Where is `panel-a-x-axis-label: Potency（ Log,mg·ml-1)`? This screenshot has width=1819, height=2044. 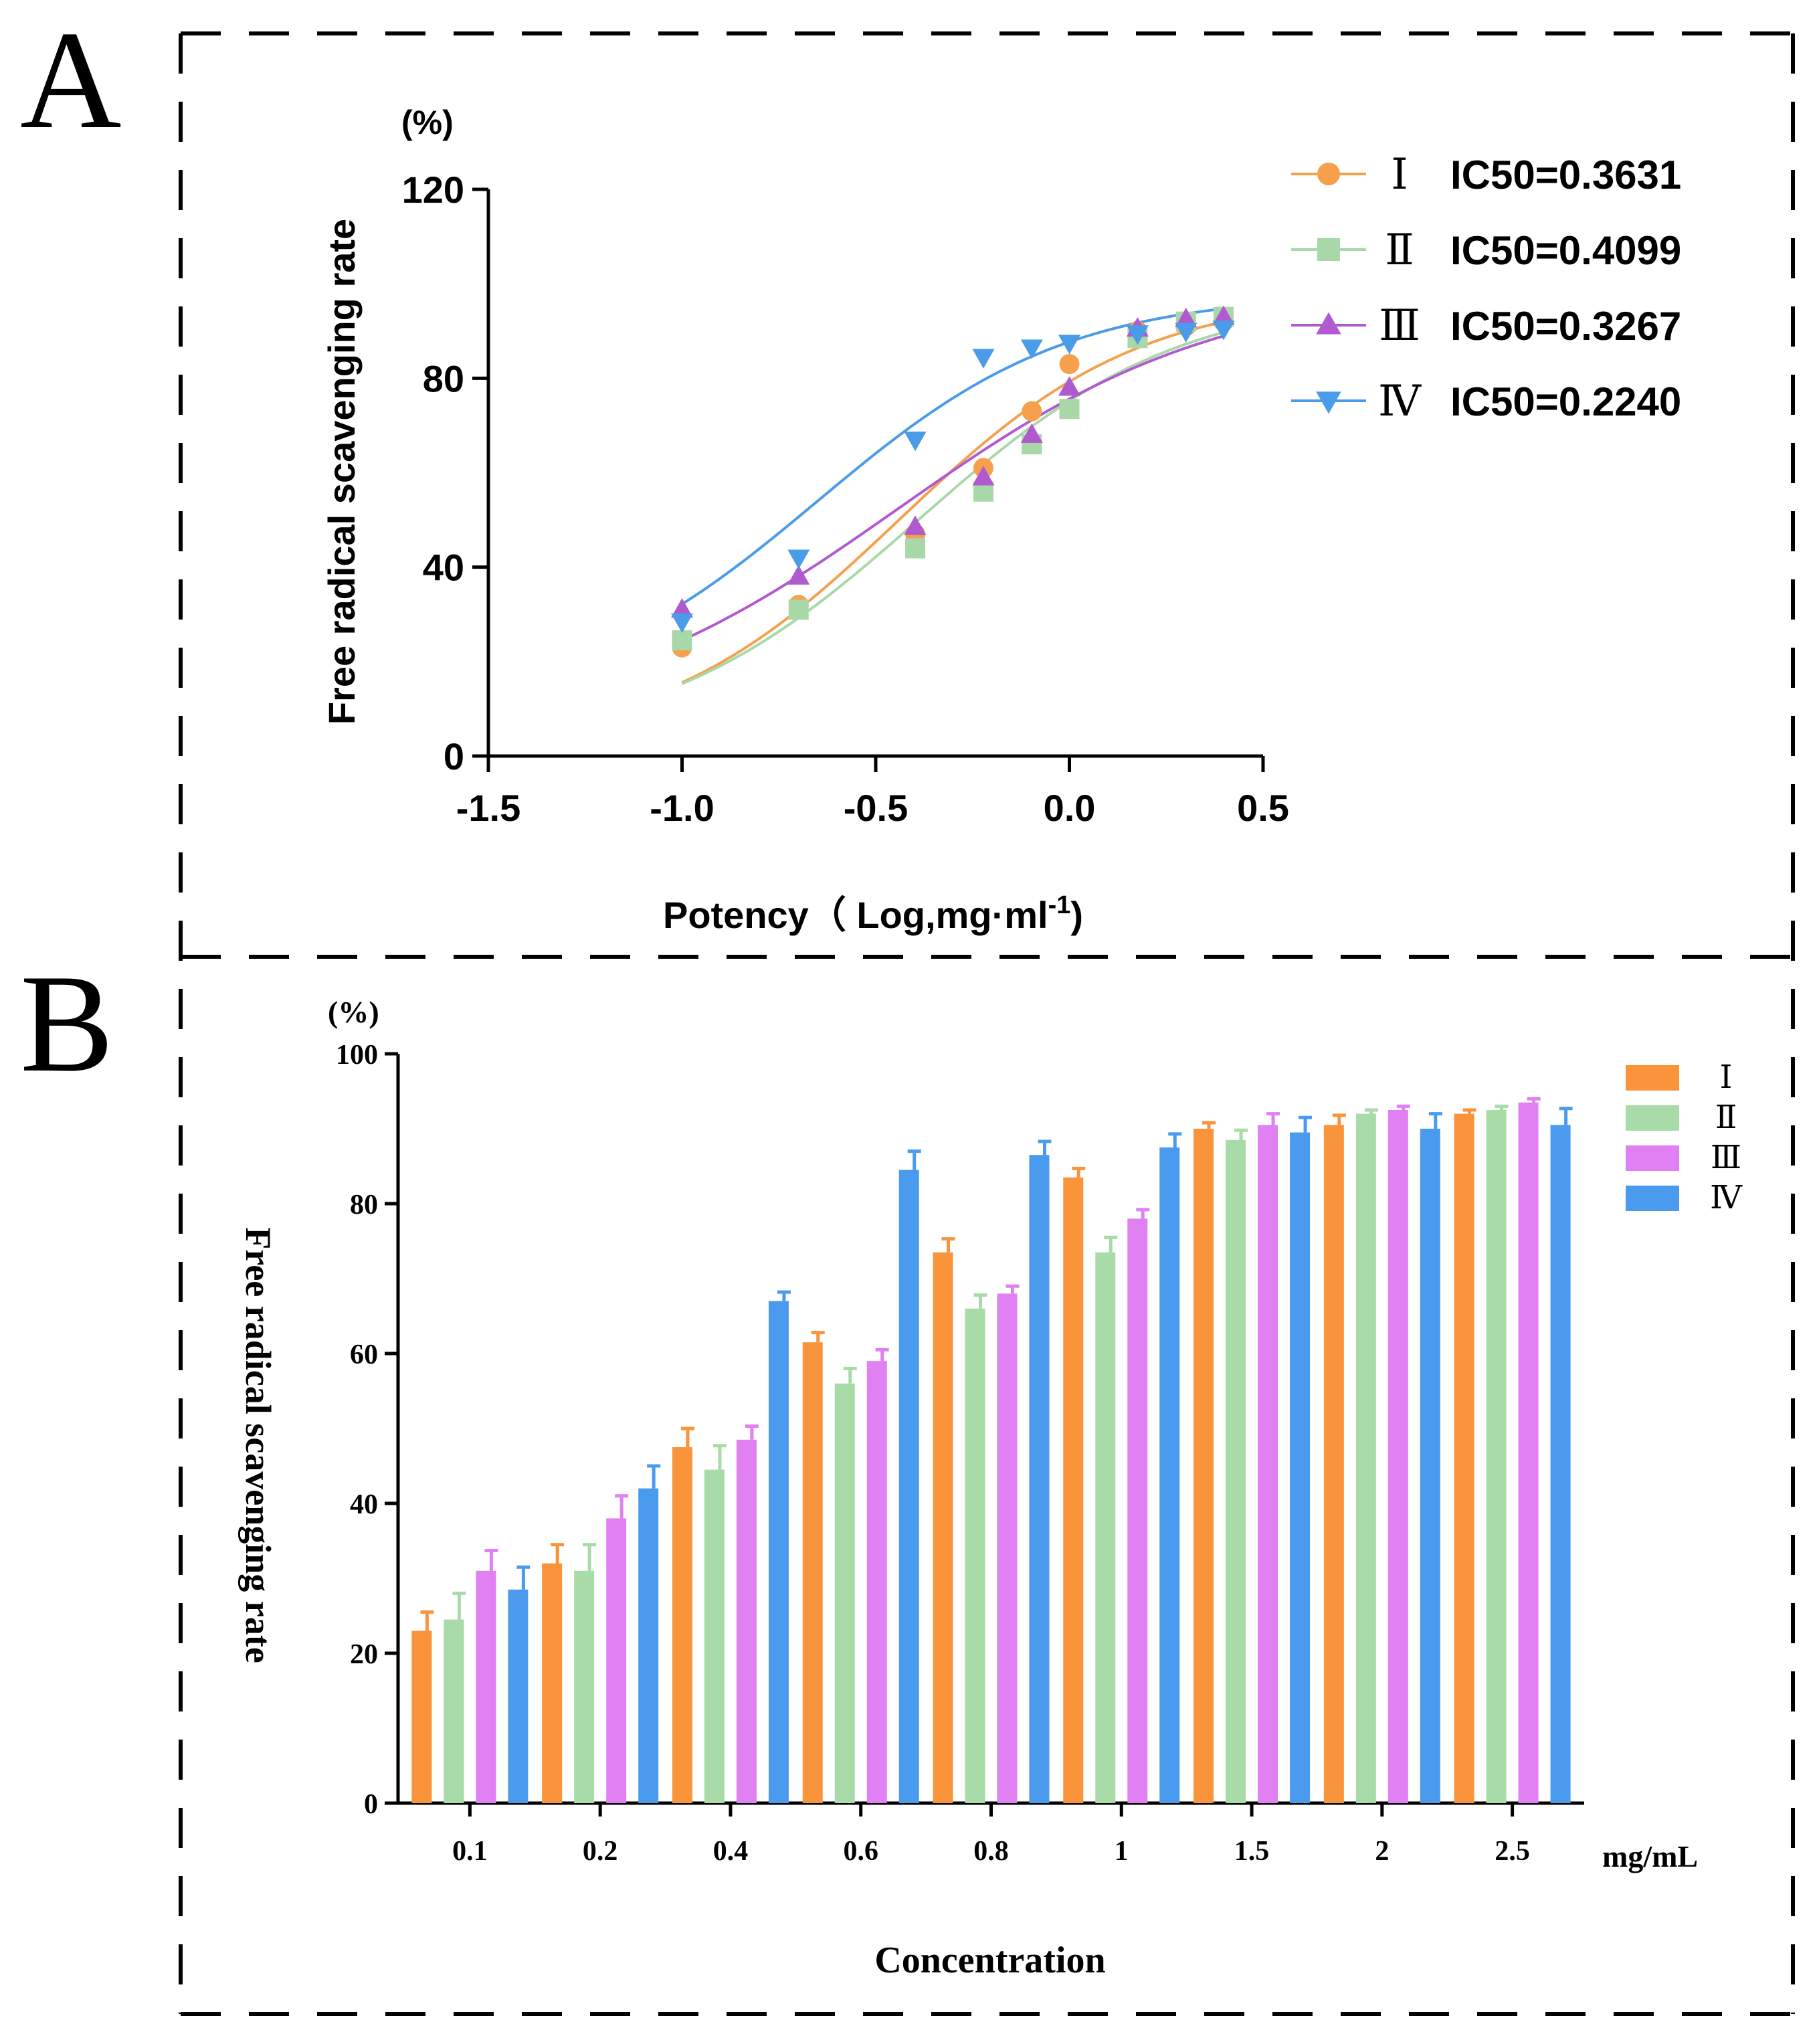
panel-a-x-axis-label: Potency（ Log,mg·ml-1) is located at coordinates (873, 913).